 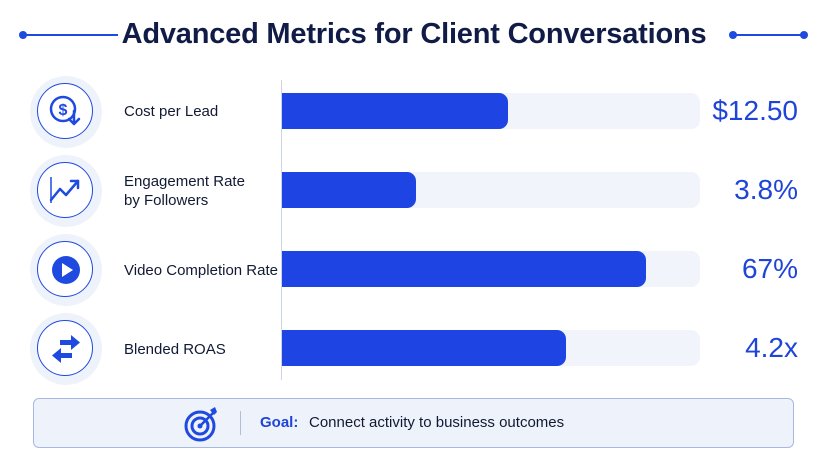 What do you see at coordinates (166, 200) in the screenshot?
I see `metric-label-line: by Followers` at bounding box center [166, 200].